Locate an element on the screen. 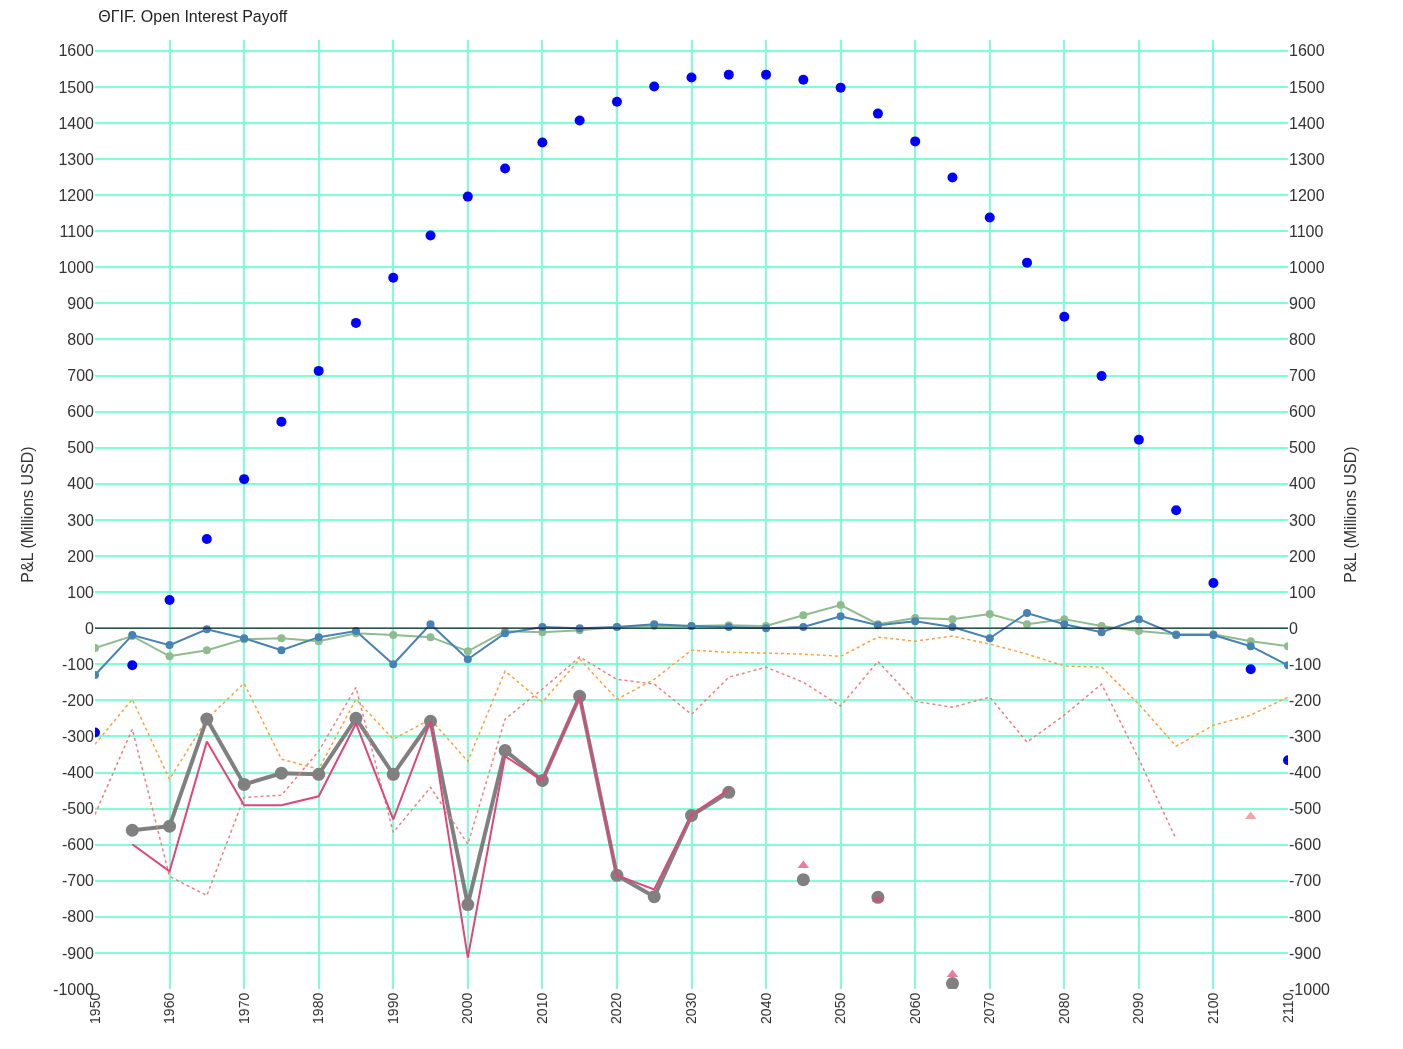 The height and width of the screenshot is (1049, 1403). y2-tick-label: -300 is located at coordinates (1305, 737).